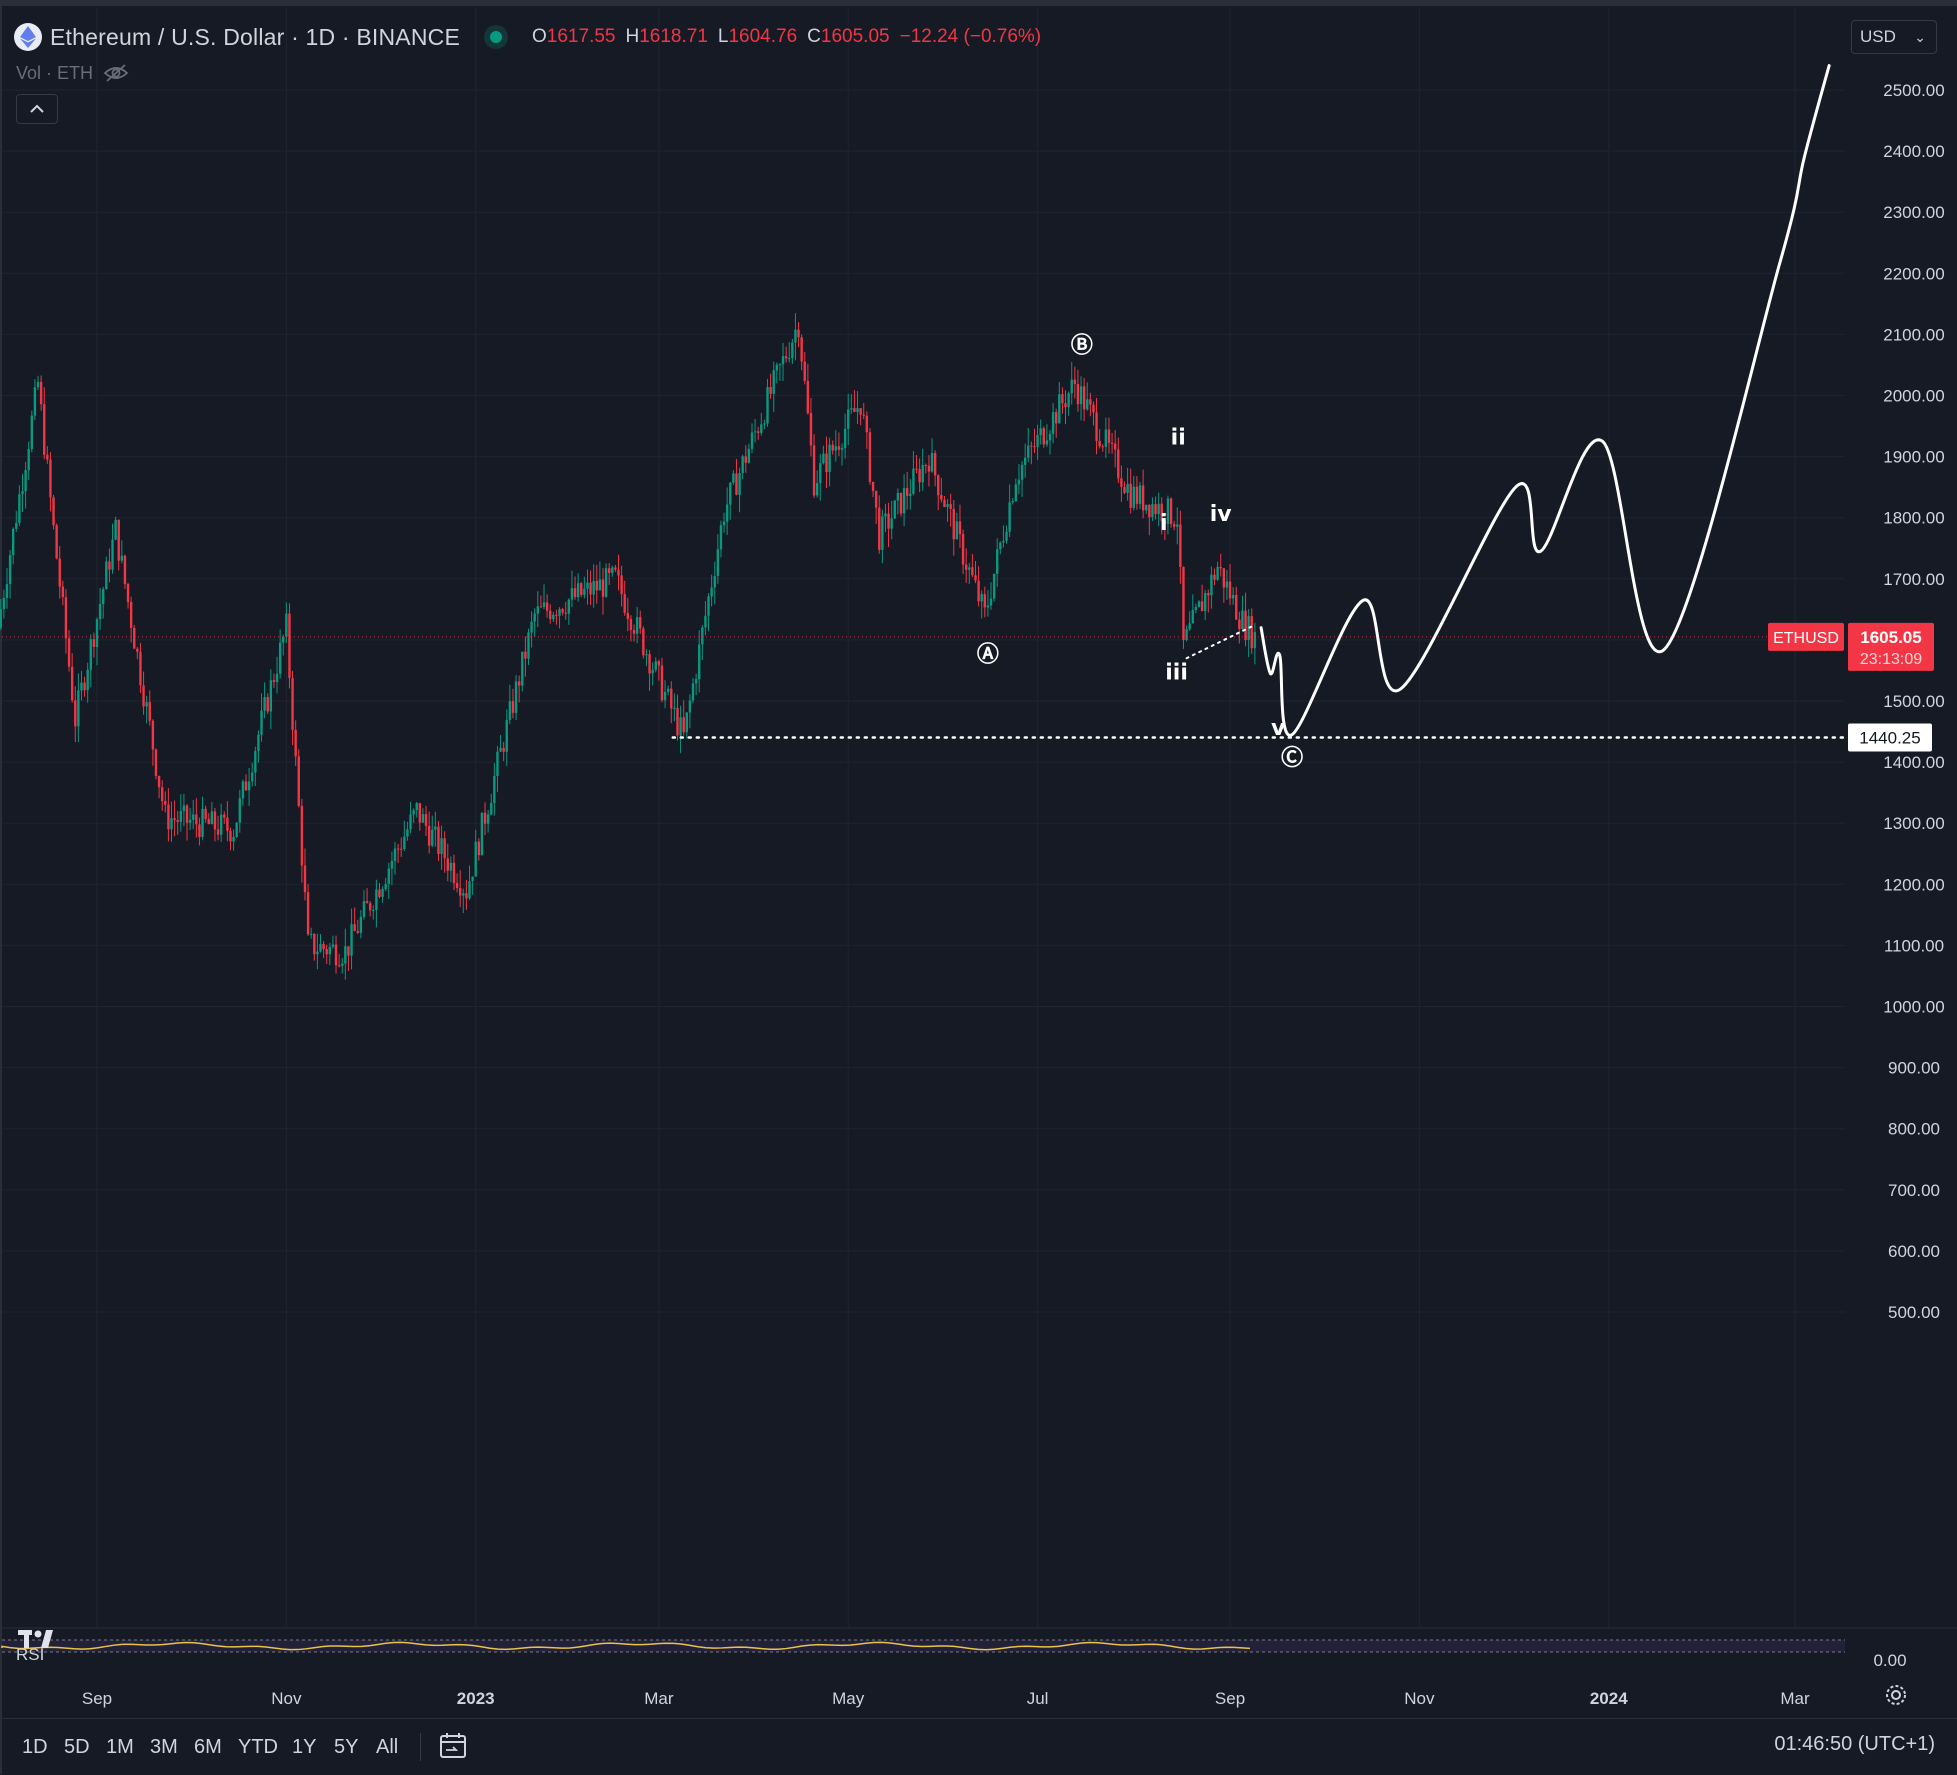  Describe the element at coordinates (539, 36) in the screenshot. I see `open-label: O` at that location.